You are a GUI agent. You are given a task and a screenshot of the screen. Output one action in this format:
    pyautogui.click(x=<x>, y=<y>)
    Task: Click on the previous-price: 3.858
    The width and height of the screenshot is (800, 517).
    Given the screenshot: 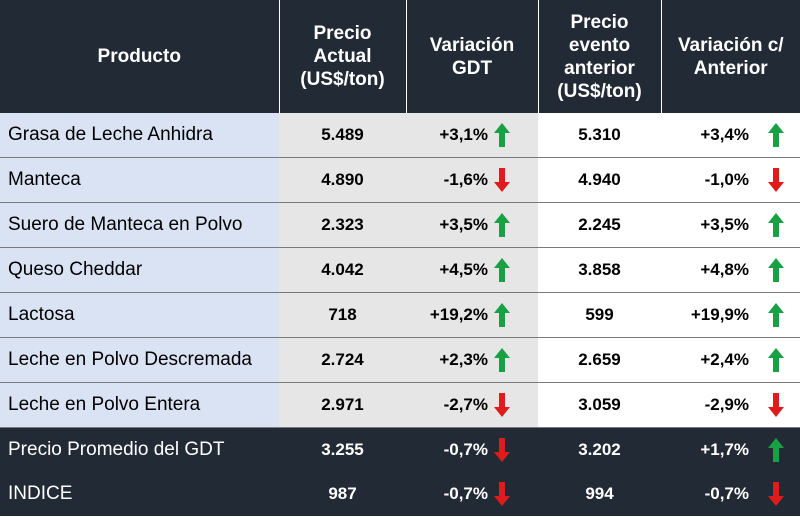 What is the action you would take?
    pyautogui.click(x=599, y=270)
    